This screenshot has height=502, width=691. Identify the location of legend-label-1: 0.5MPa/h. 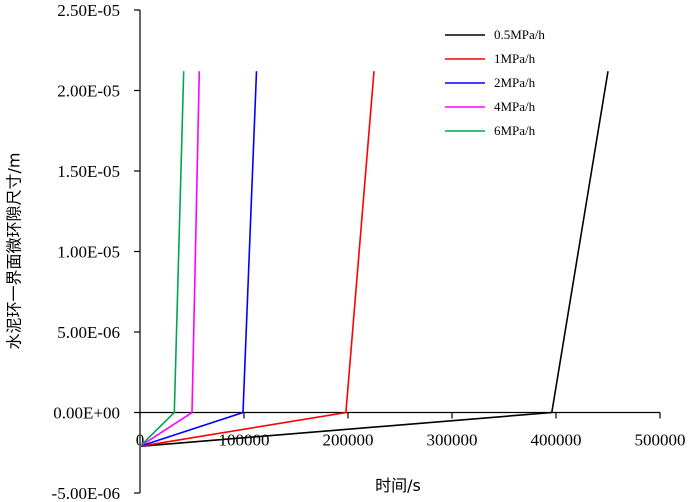
(519, 34).